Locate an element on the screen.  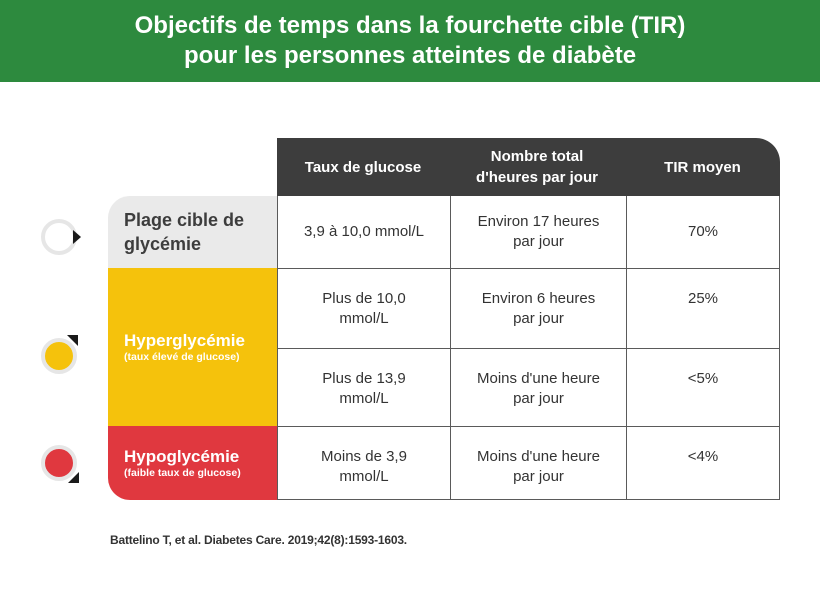
cell-tir: 70% is located at coordinates (702, 232).